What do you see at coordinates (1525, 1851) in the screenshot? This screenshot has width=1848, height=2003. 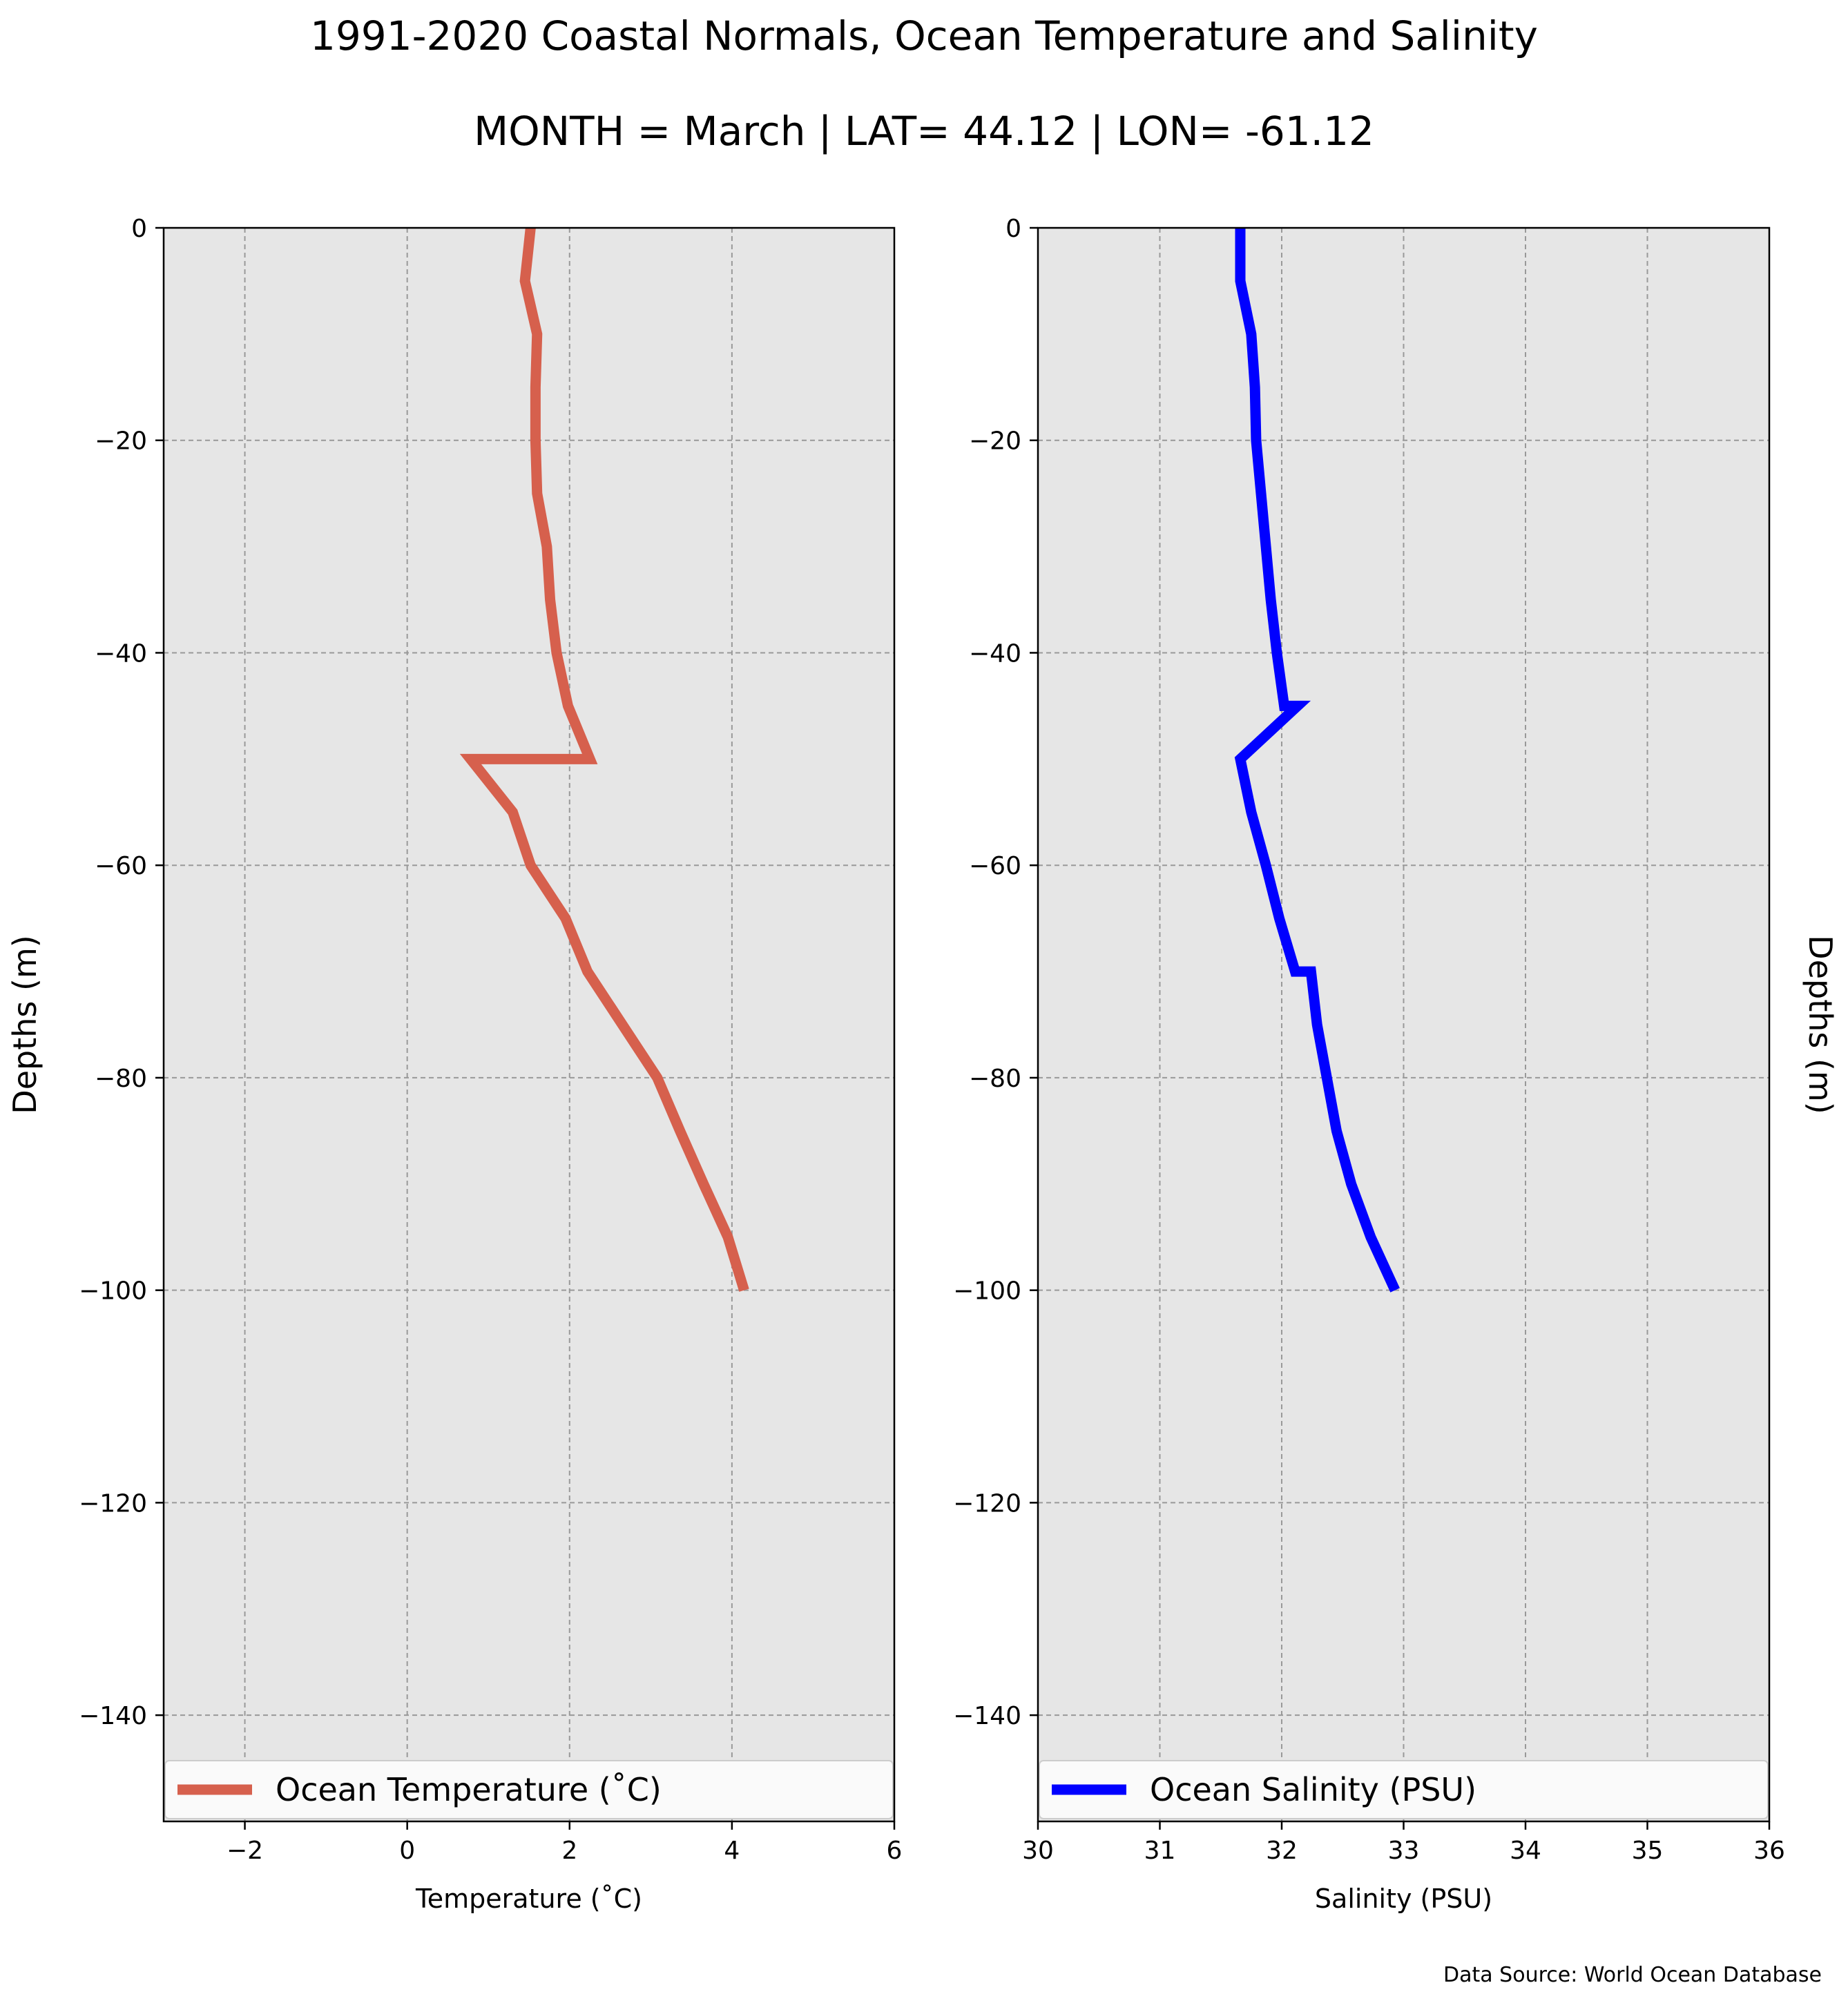 I see `x-tick-label: 34` at bounding box center [1525, 1851].